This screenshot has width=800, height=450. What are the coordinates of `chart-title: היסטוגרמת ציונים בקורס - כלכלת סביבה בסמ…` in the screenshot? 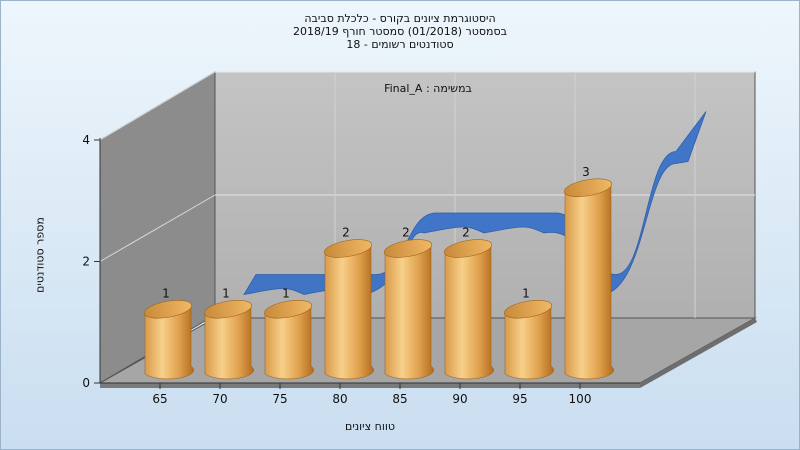 It's located at (400, 31).